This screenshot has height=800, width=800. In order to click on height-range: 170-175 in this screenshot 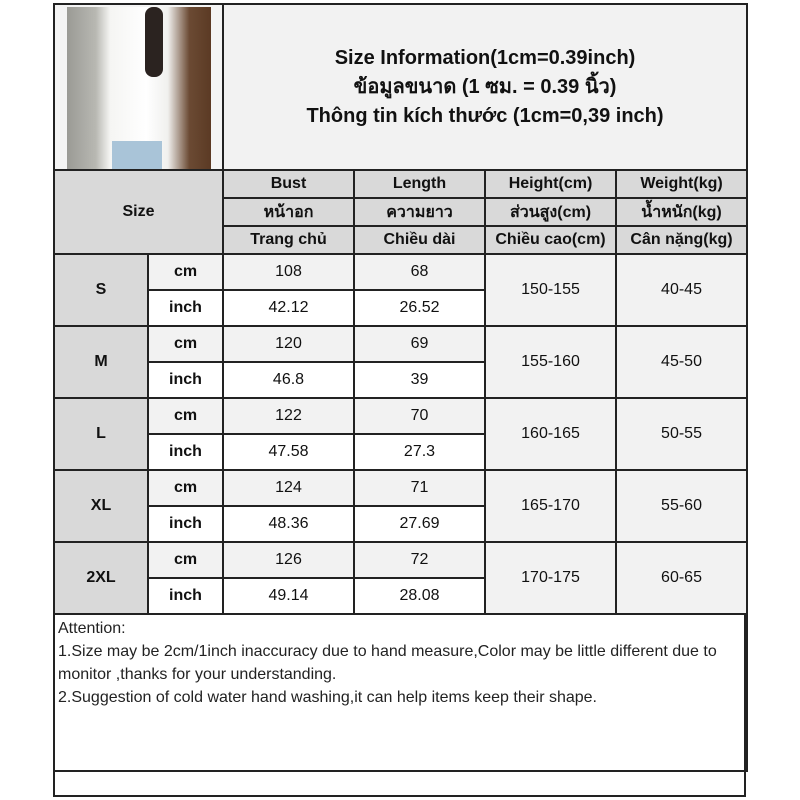, I will do `click(550, 578)`.